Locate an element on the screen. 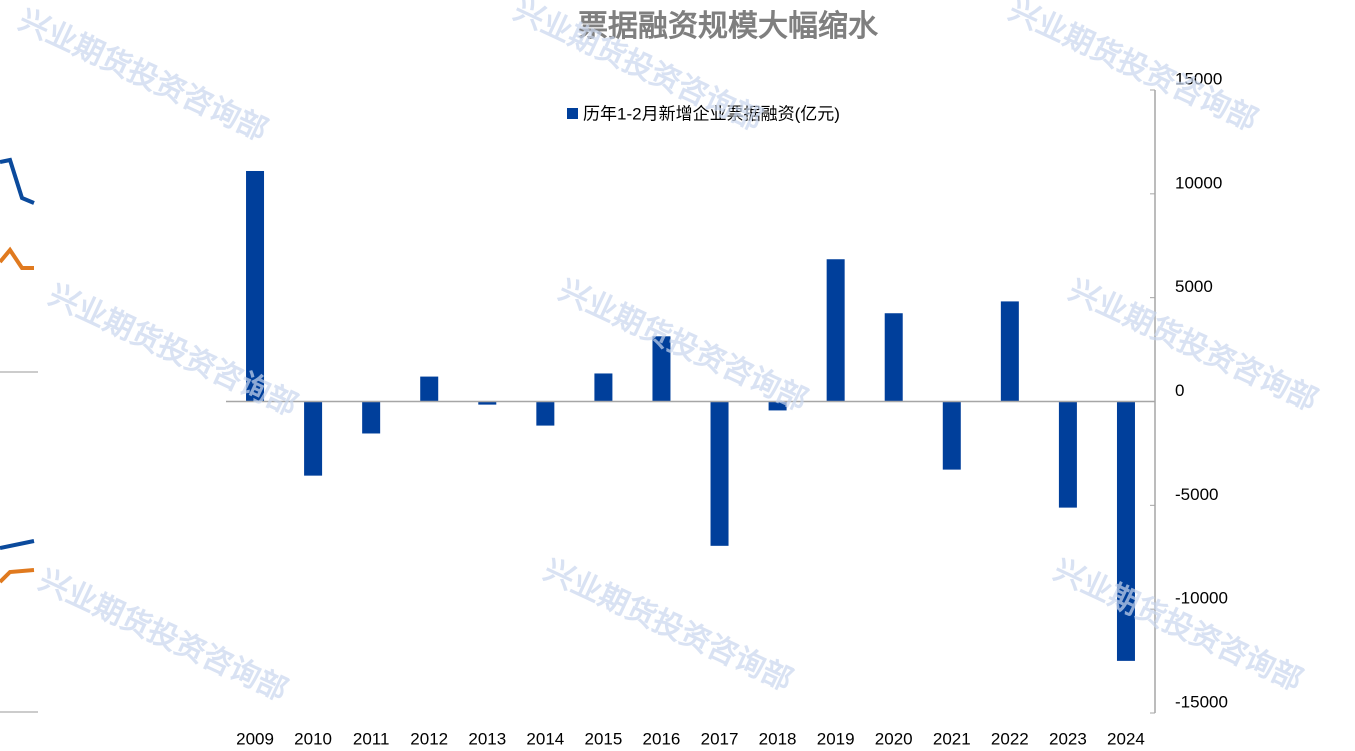 This screenshot has height=751, width=1355. x-tick-label: 2015 is located at coordinates (603, 738).